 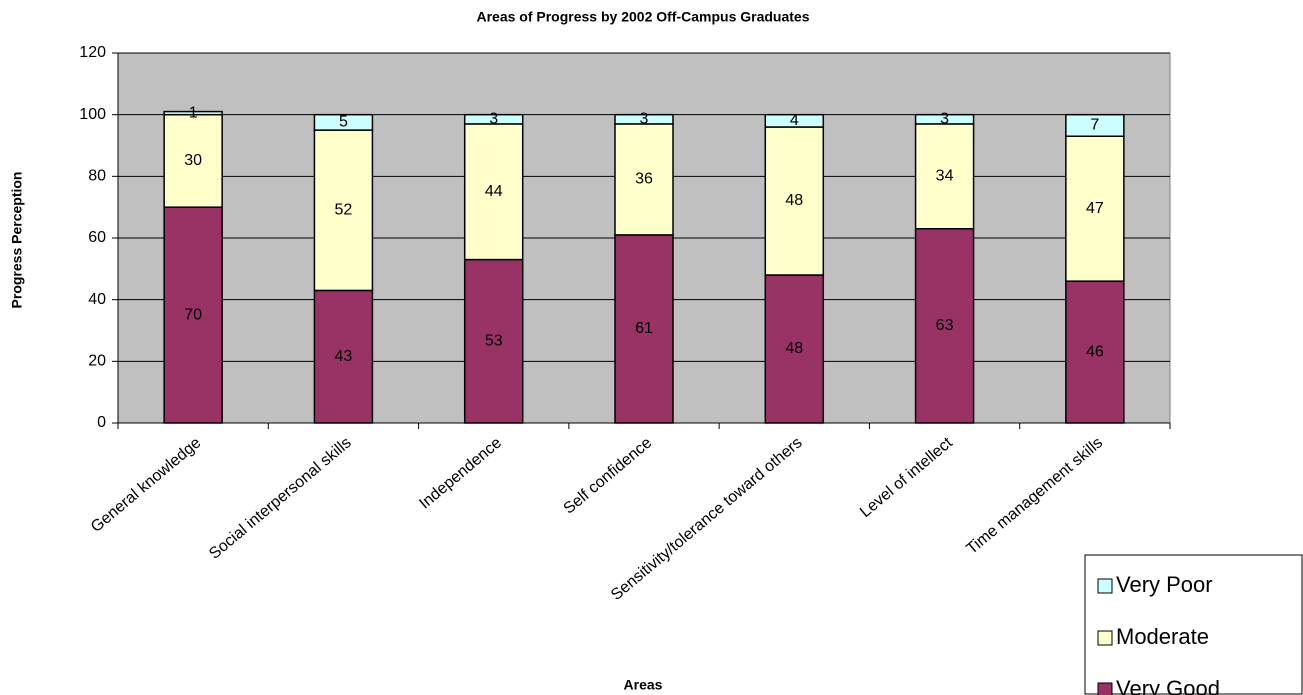 I want to click on data-label: 1, so click(x=193, y=112).